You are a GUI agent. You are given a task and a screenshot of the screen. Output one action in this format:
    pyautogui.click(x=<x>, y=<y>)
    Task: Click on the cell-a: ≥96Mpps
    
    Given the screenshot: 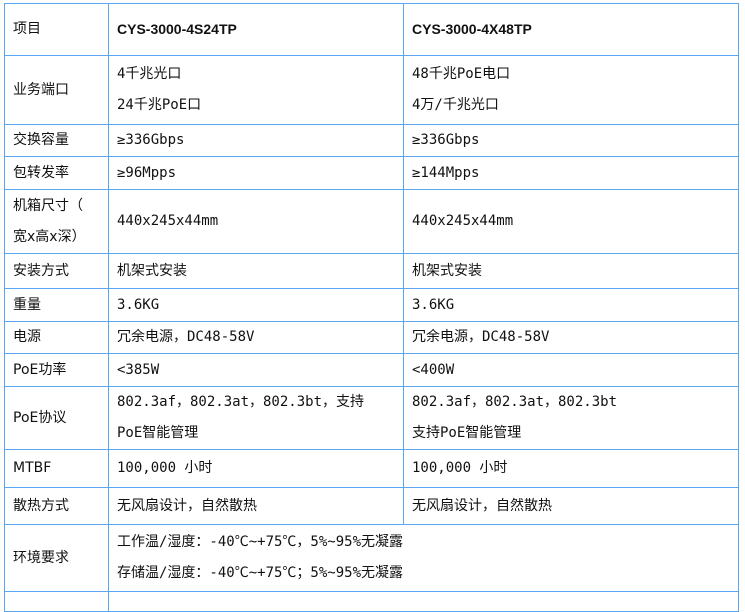 What is the action you would take?
    pyautogui.click(x=256, y=173)
    